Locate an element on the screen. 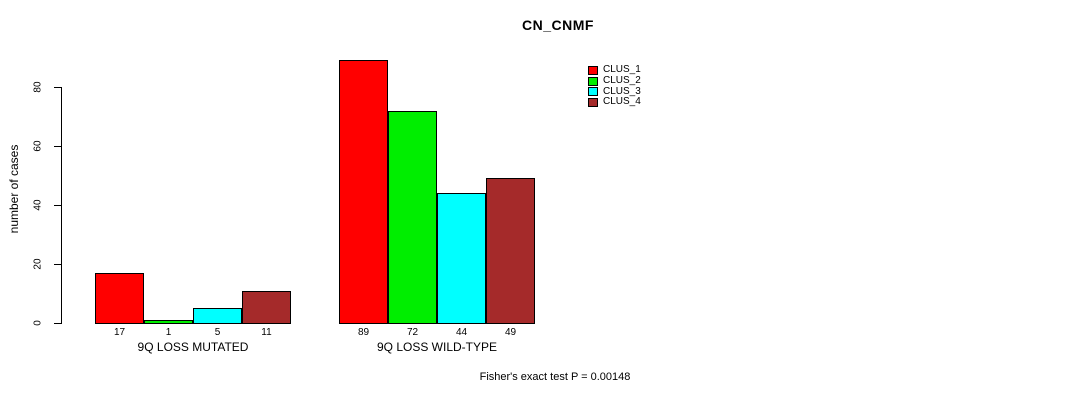 This screenshot has width=1090, height=400. bar-value-label: 44 is located at coordinates (461, 332).